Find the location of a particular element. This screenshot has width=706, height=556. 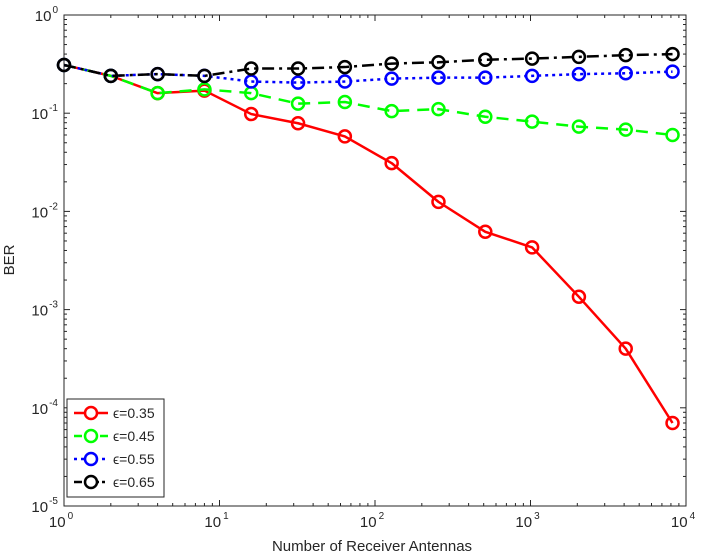

legend-label: ϵ=0.45 is located at coordinates (134, 436).